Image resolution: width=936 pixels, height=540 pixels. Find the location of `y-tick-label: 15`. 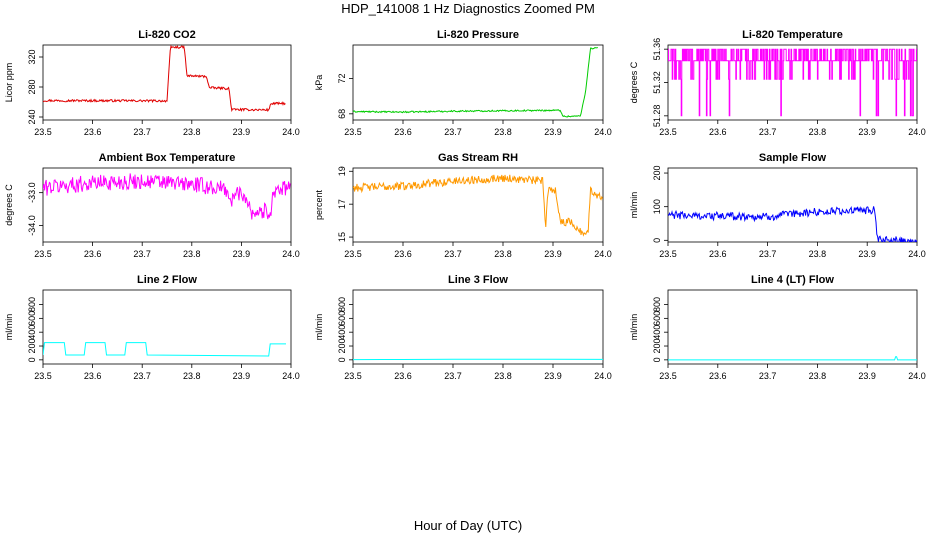

y-tick-label: 15 is located at coordinates (342, 237).